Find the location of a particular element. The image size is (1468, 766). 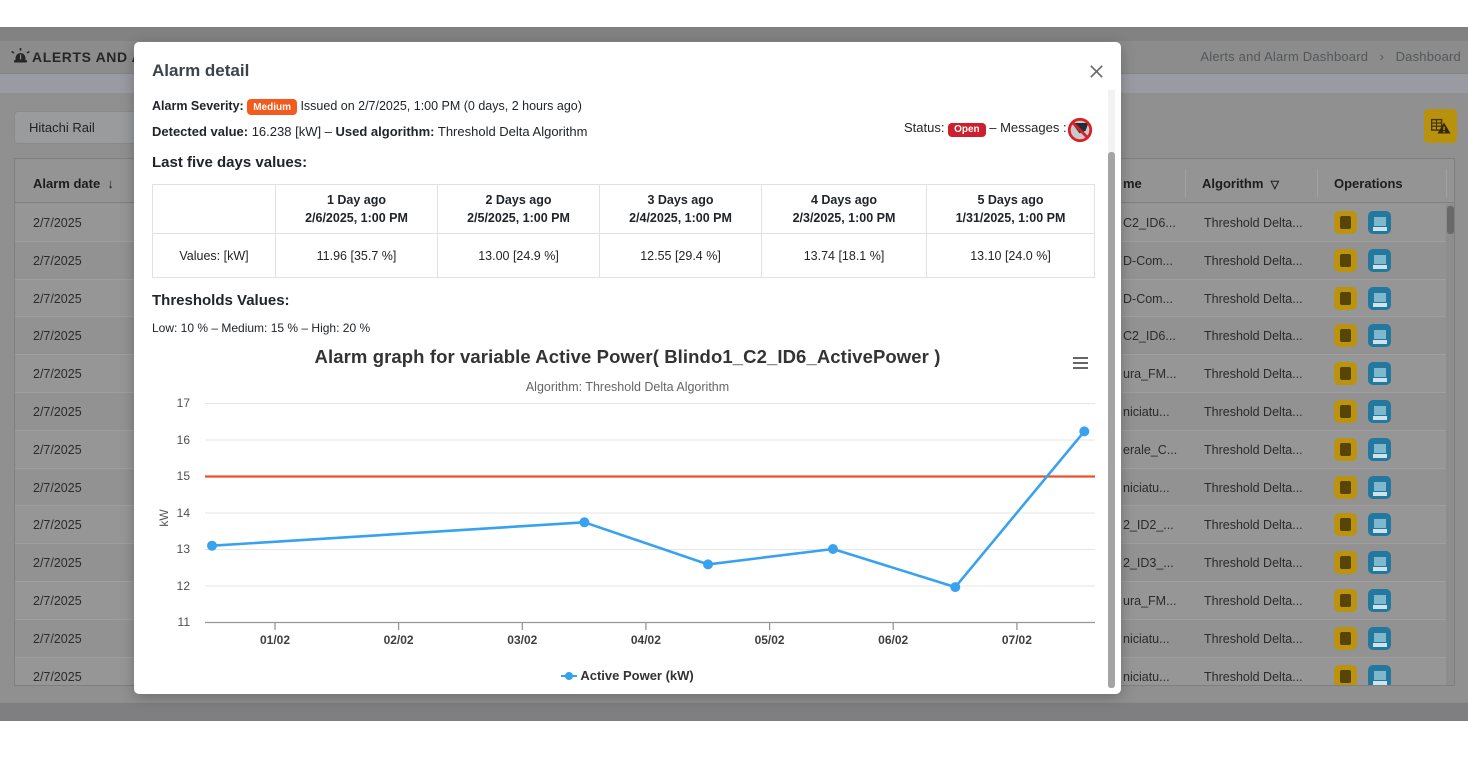

svg-text: kW is located at coordinates (164, 518).